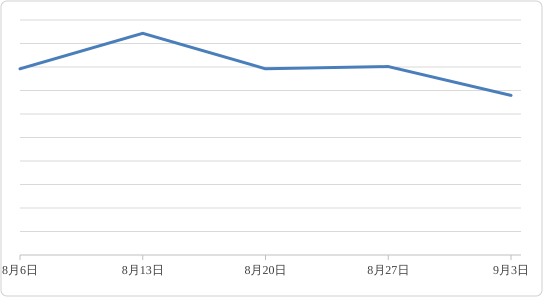  Describe the element at coordinates (511, 270) in the screenshot. I see `x-tick-label: 9月3日` at that location.